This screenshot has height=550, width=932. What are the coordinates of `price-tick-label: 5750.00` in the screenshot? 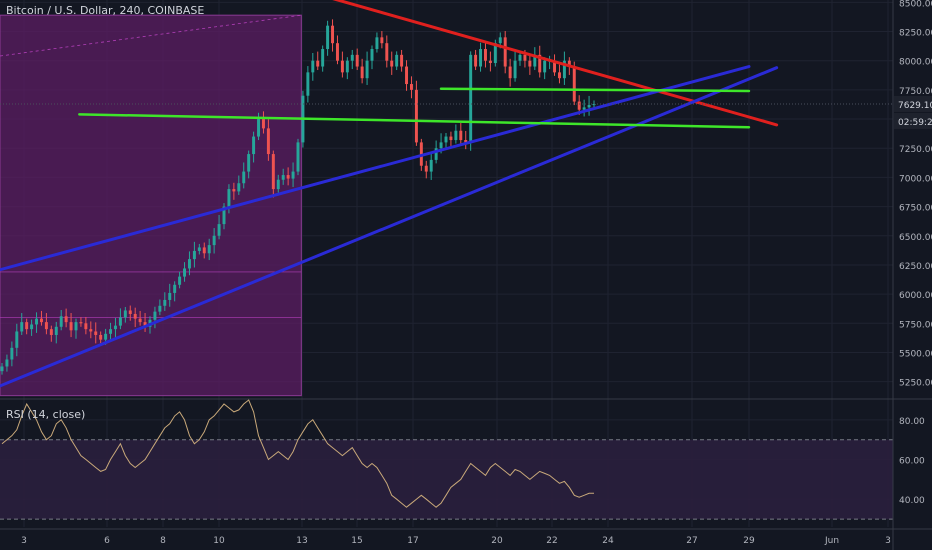 It's located at (915, 325).